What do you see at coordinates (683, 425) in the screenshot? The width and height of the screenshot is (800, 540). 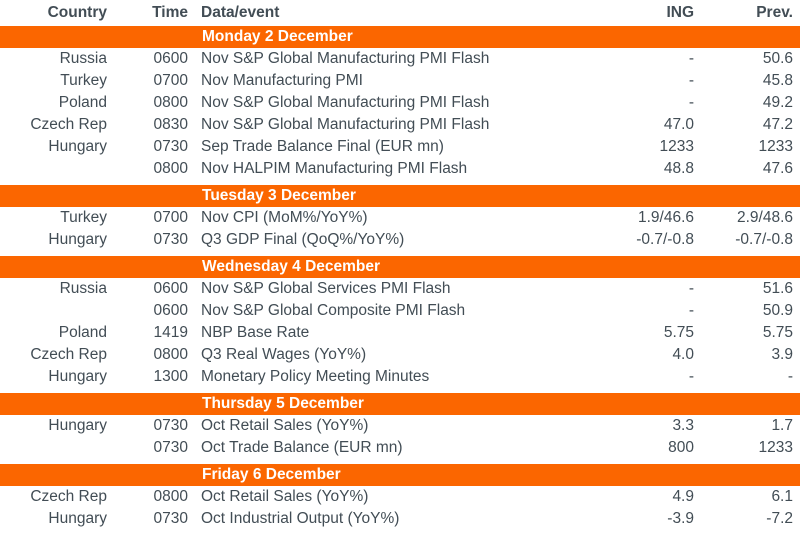 I see `ing-forecast-value: 3.3` at bounding box center [683, 425].